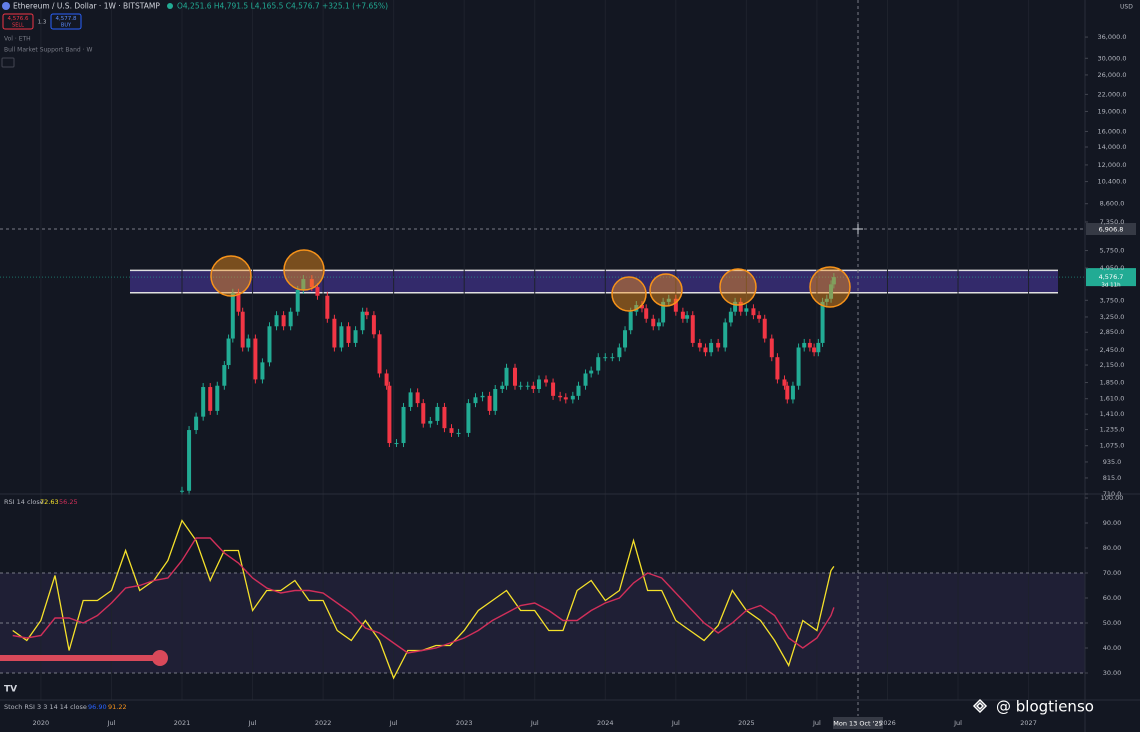  Describe the element at coordinates (1112, 430) in the screenshot. I see `y-tick-label: 1,235.0` at that location.